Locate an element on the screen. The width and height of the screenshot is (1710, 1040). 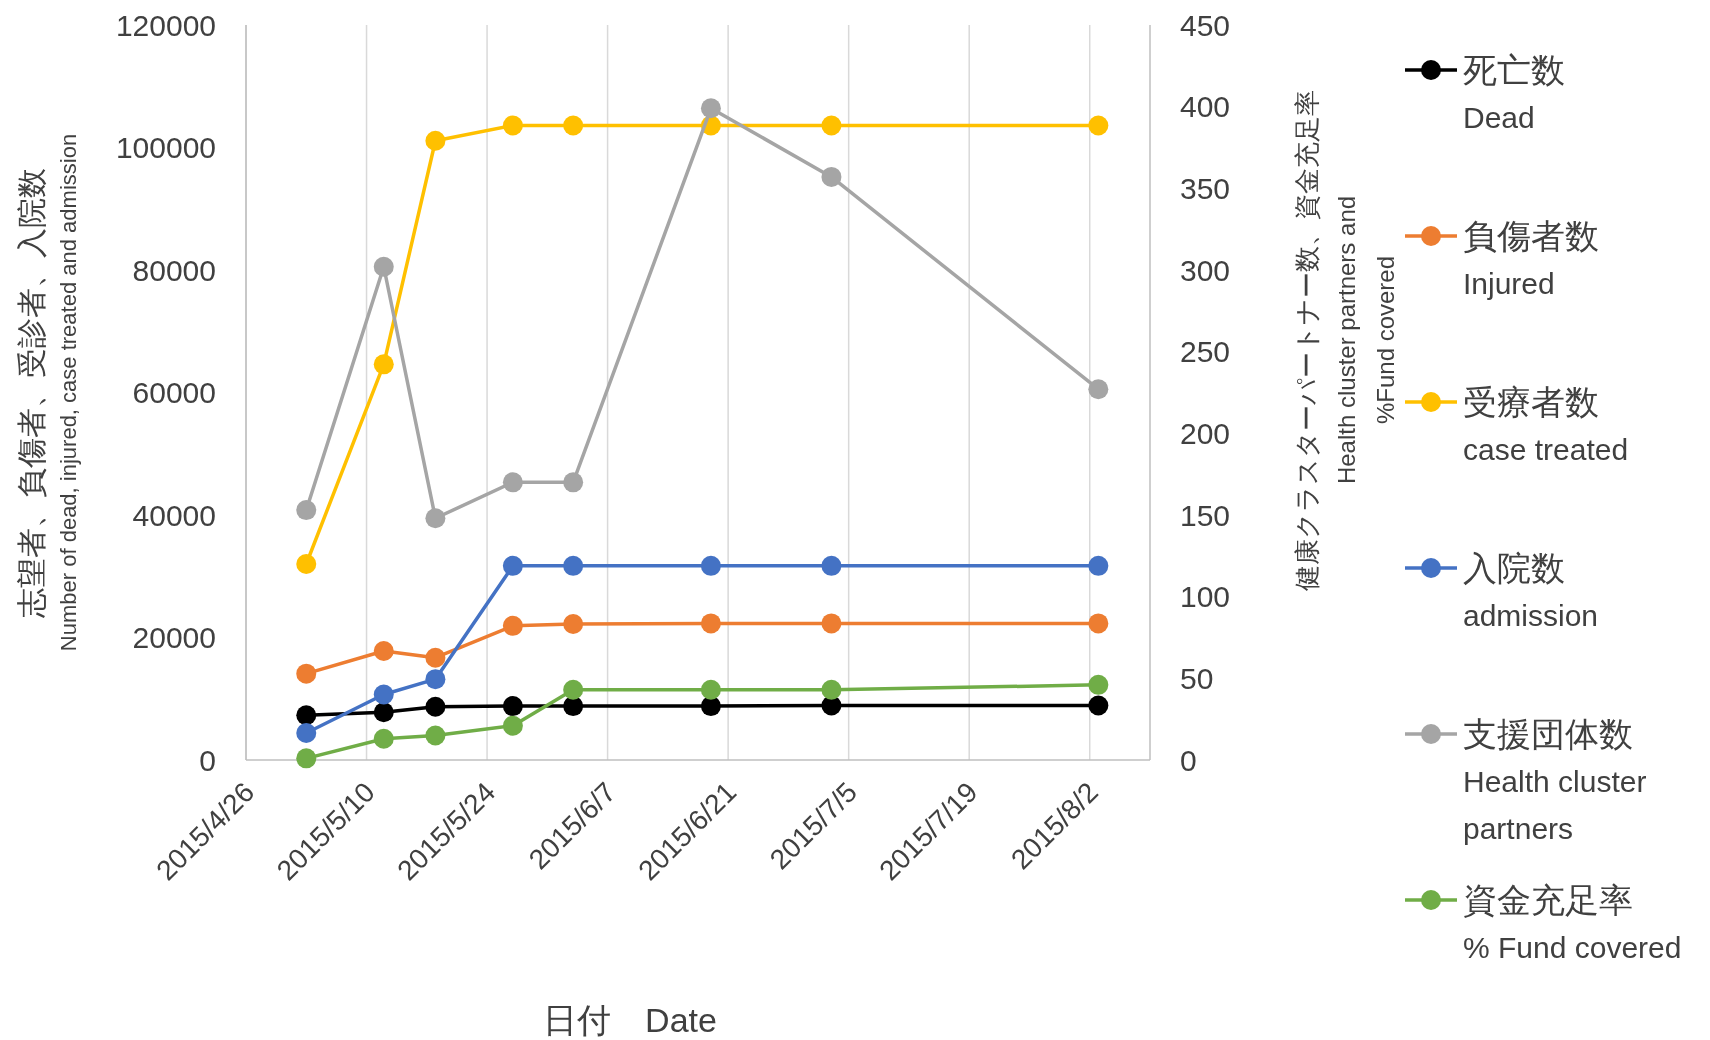
y2-tick-label: 50 is located at coordinates (1197, 678).